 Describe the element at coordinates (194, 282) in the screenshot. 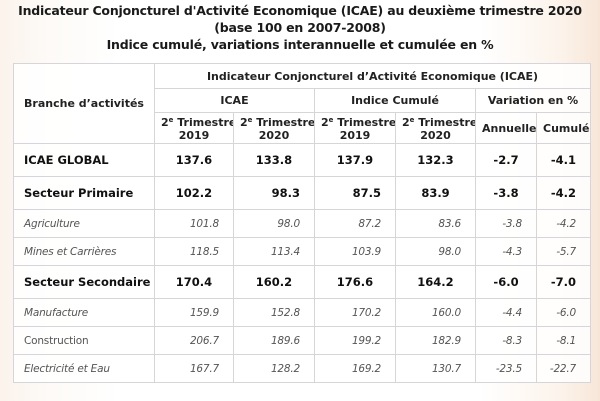

I see `cell-icae-2019: 170.4` at that location.